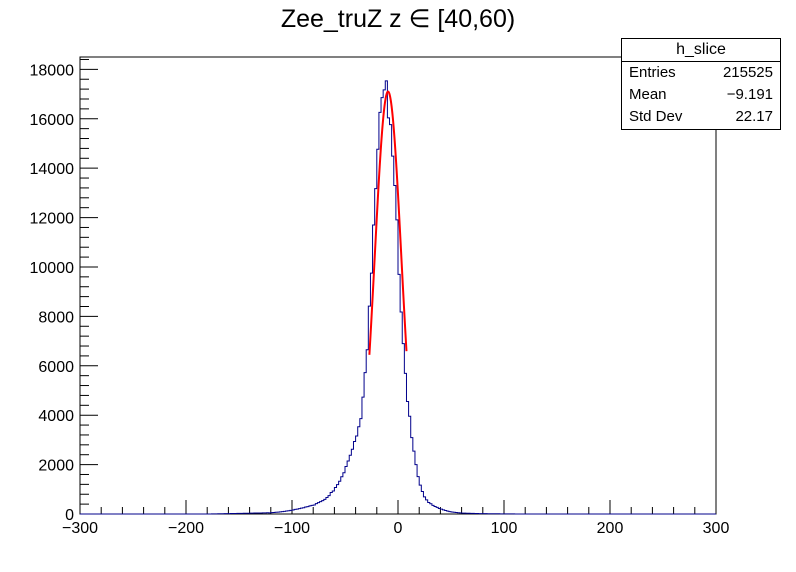 This screenshot has height=572, width=796. Describe the element at coordinates (52, 219) in the screenshot. I see `y-tick-label: 12000` at that location.